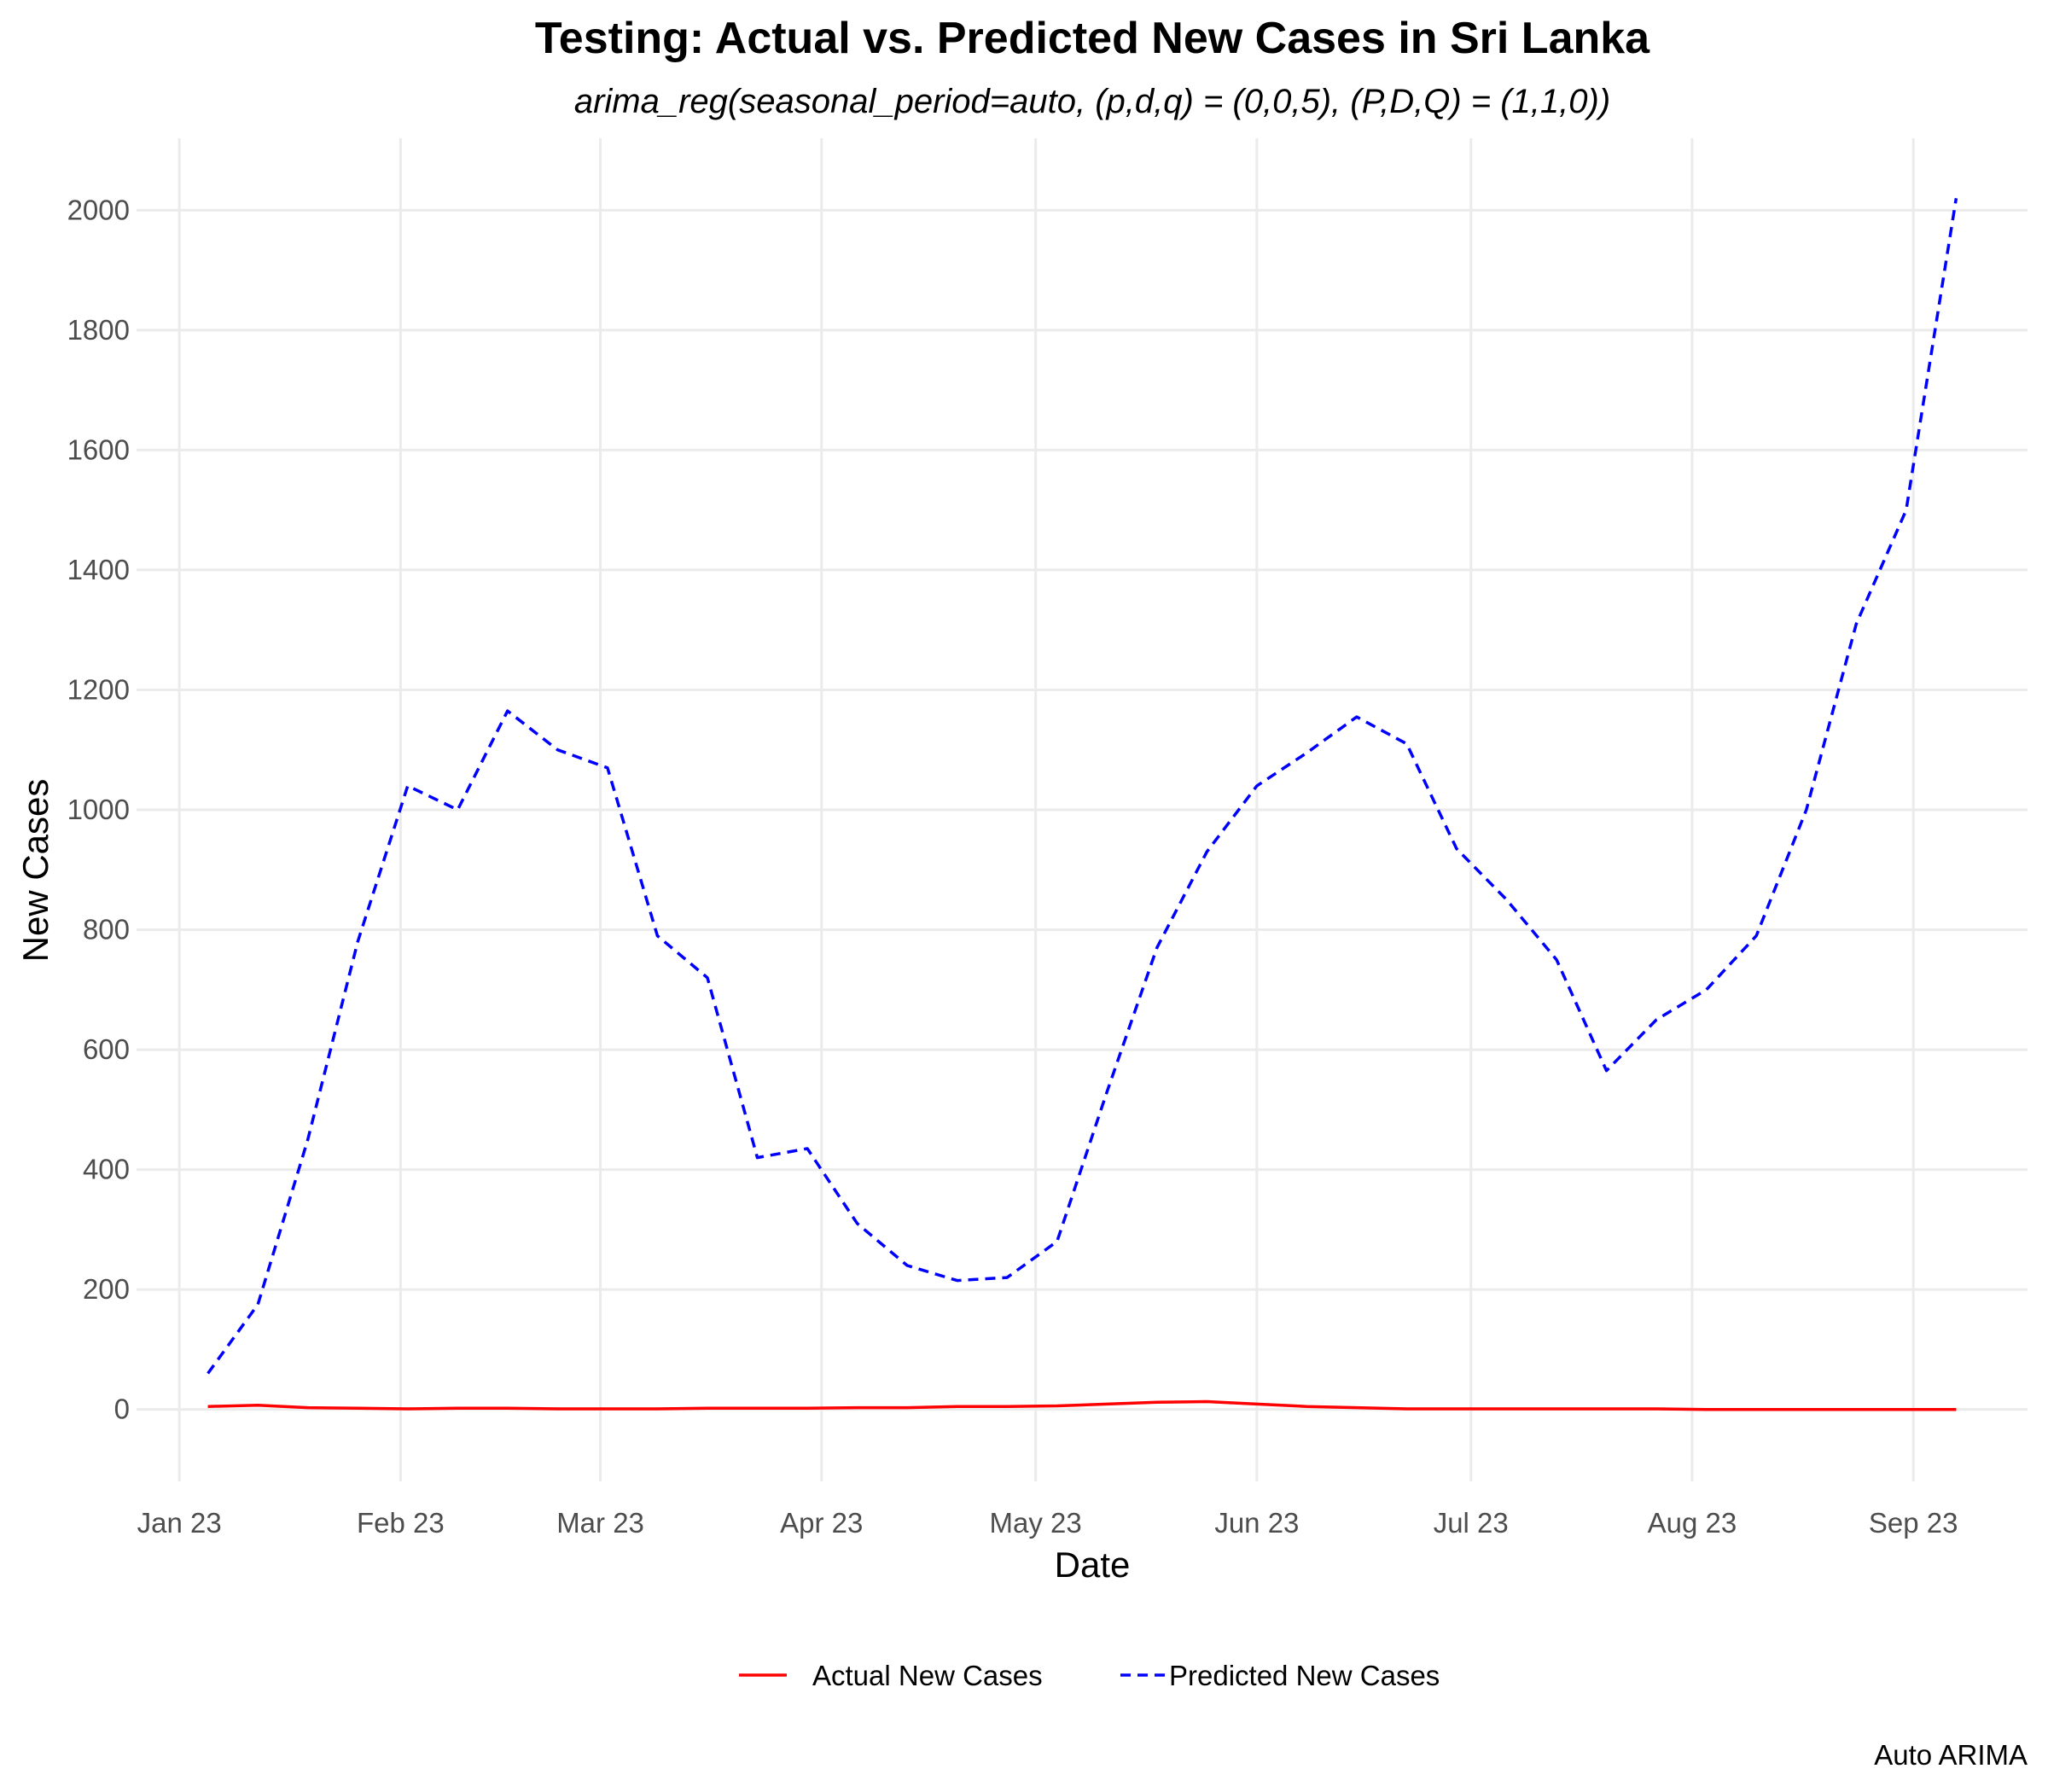 The height and width of the screenshot is (1792, 2048). What do you see at coordinates (106, 930) in the screenshot?
I see `y-tick-label: 800` at bounding box center [106, 930].